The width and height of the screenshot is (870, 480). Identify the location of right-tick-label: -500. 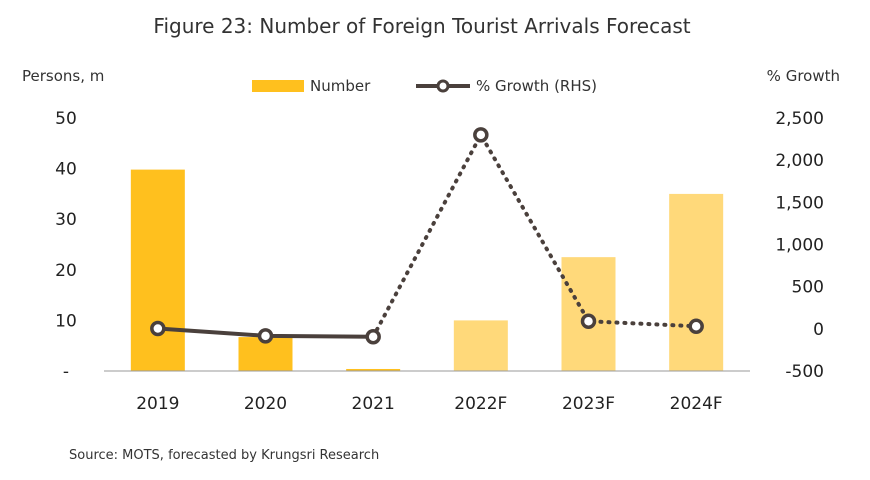
(804, 372).